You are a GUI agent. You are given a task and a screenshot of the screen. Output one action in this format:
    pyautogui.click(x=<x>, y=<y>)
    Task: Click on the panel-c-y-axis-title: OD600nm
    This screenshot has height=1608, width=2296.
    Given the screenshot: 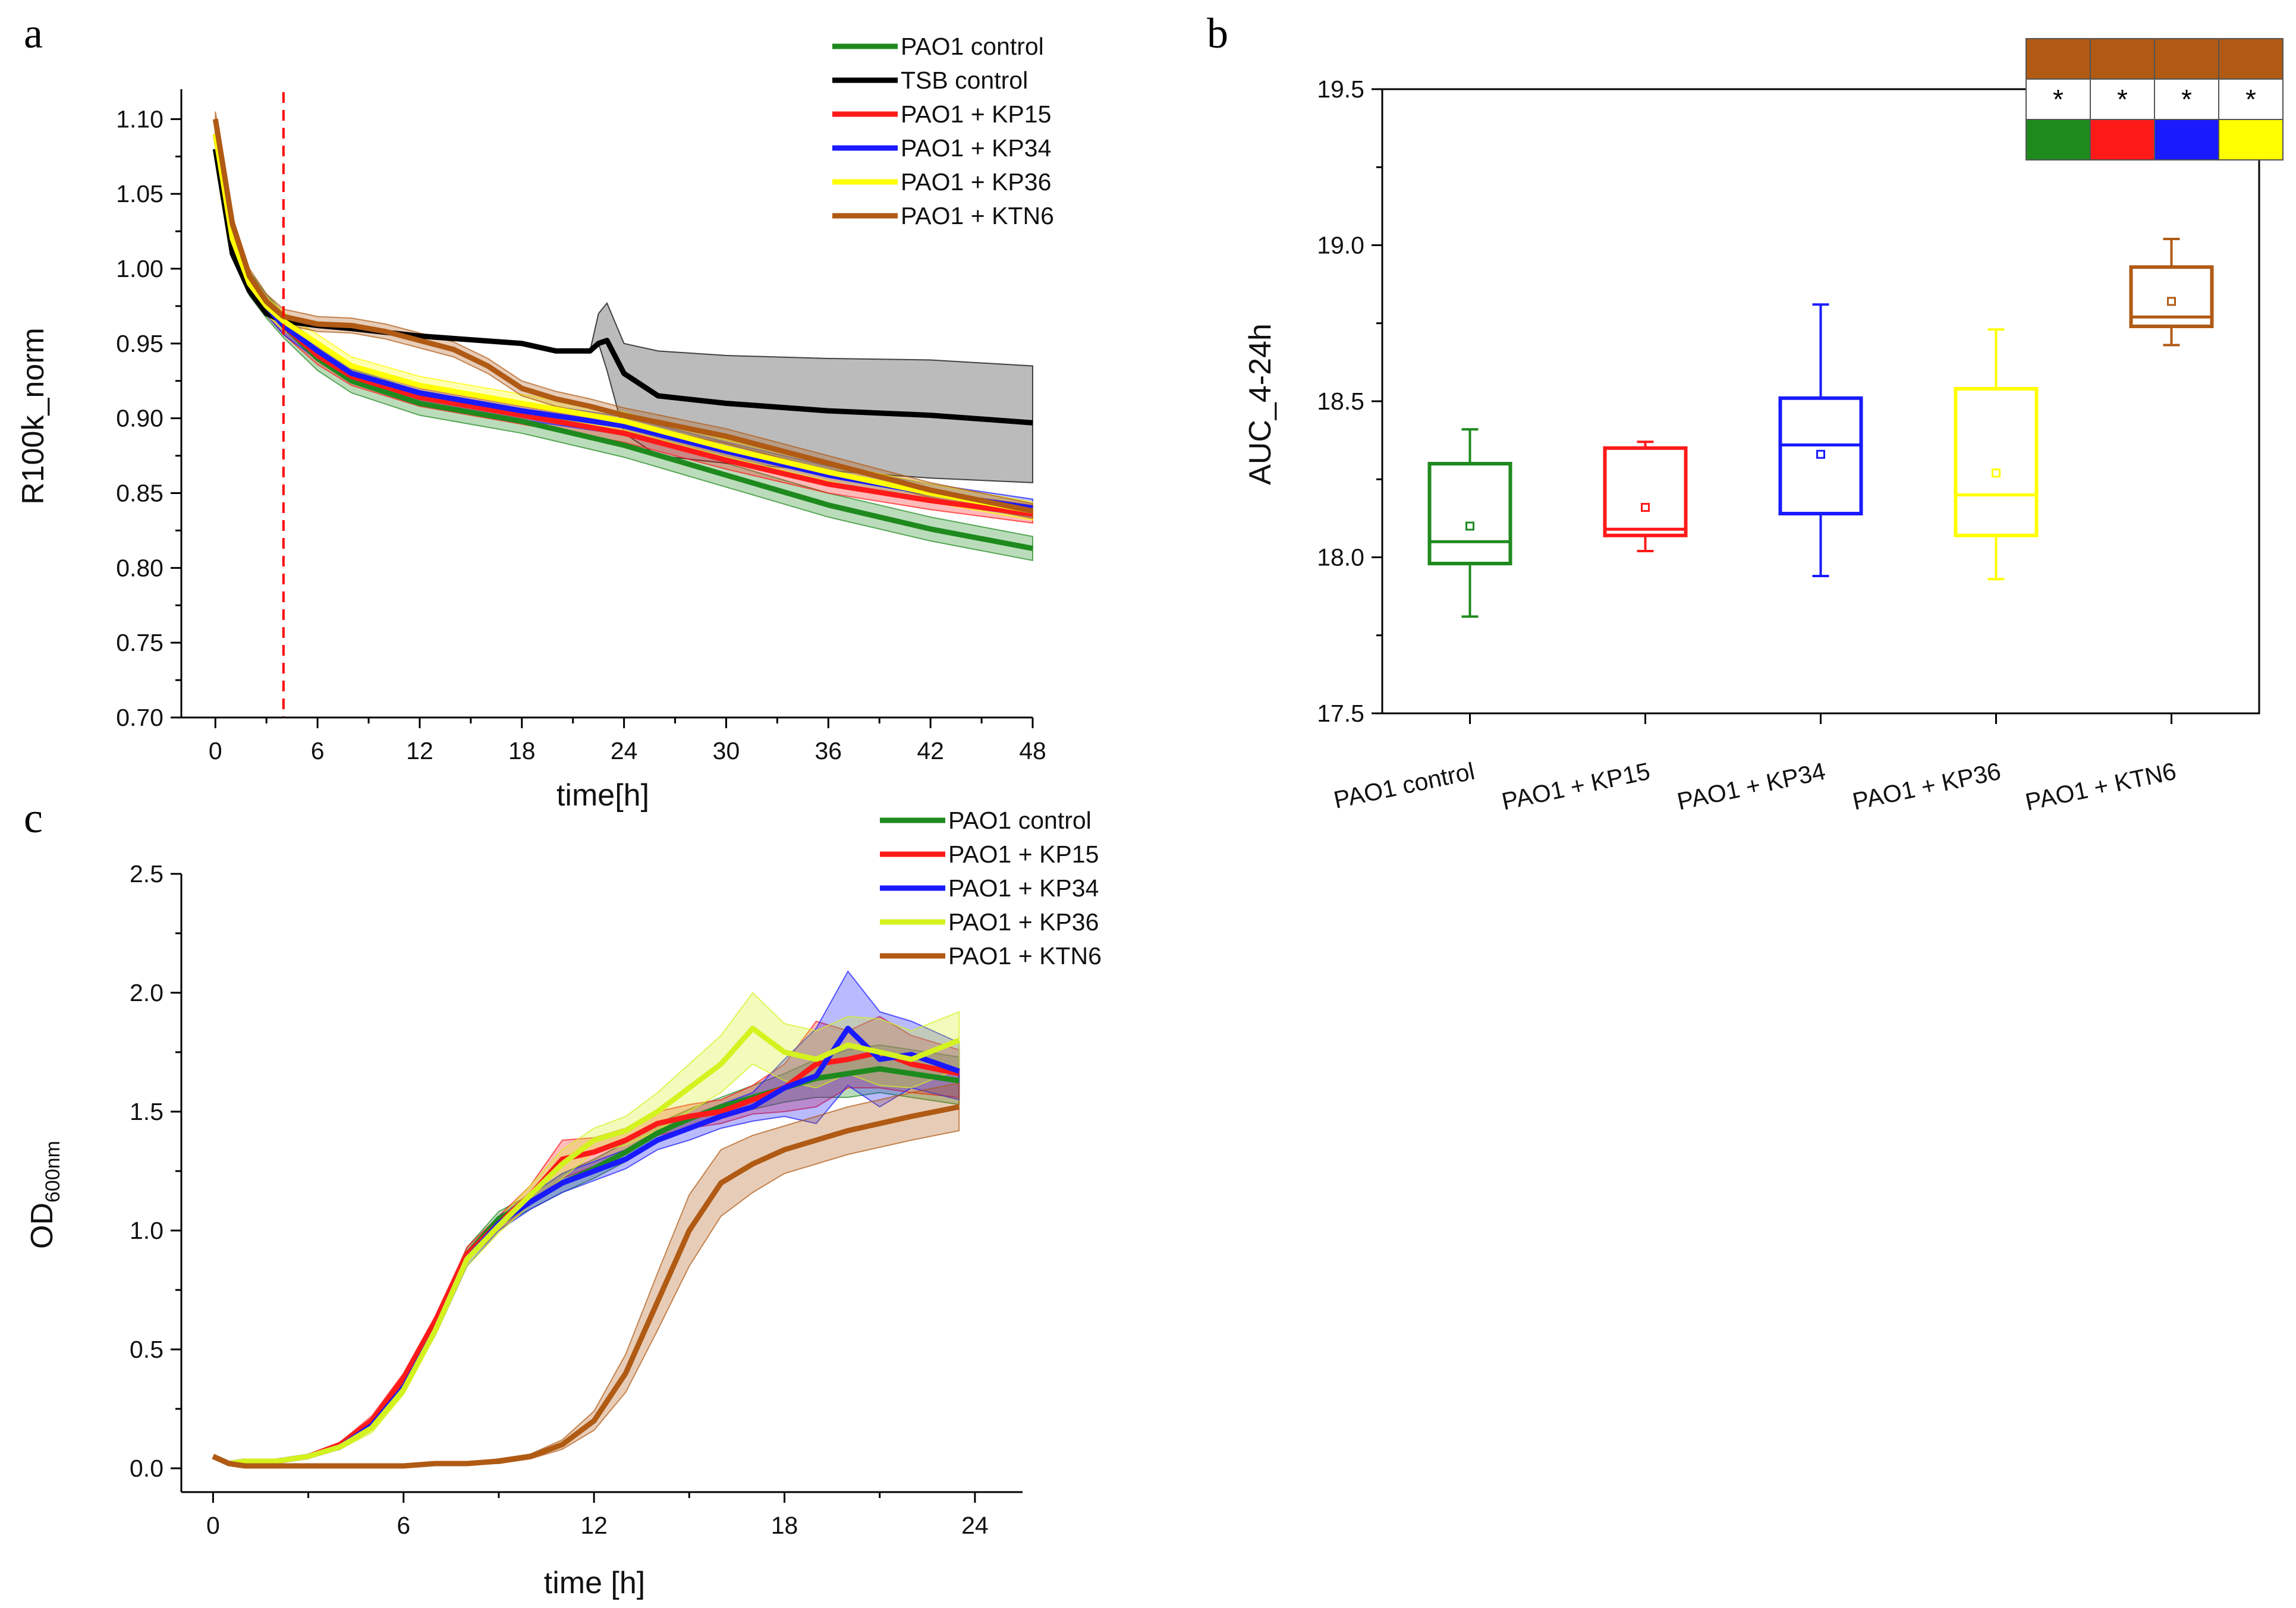 What is the action you would take?
    pyautogui.click(x=44, y=1195)
    